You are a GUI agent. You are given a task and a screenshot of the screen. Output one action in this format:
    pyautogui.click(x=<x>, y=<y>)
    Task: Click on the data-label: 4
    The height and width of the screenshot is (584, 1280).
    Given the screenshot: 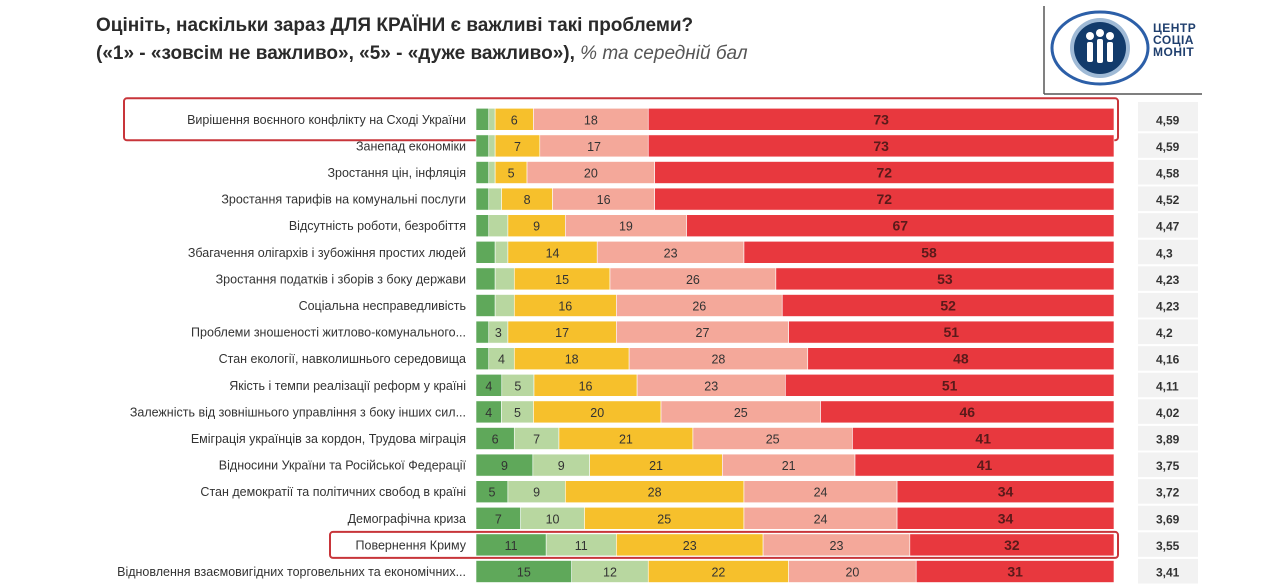 What is the action you would take?
    pyautogui.click(x=501, y=360)
    